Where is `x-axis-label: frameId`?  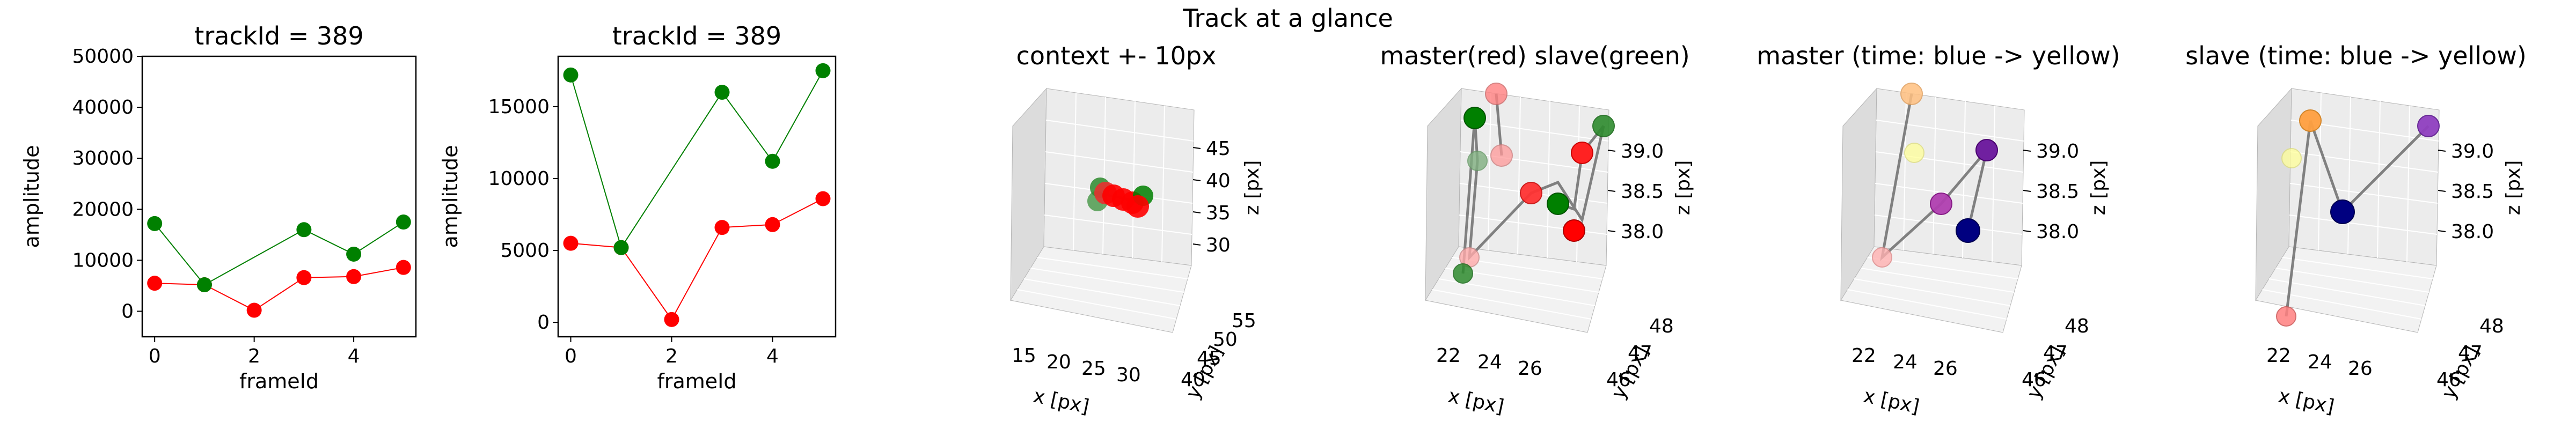
x-axis-label: frameId is located at coordinates (279, 381).